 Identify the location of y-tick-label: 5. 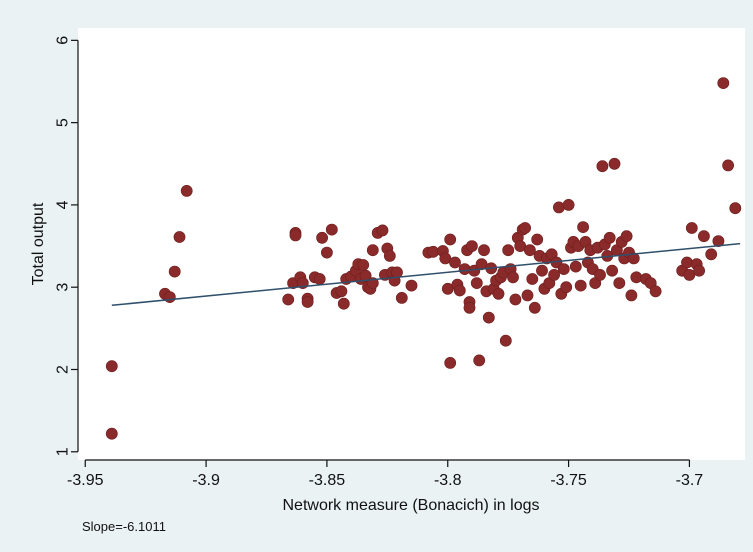
(63, 122).